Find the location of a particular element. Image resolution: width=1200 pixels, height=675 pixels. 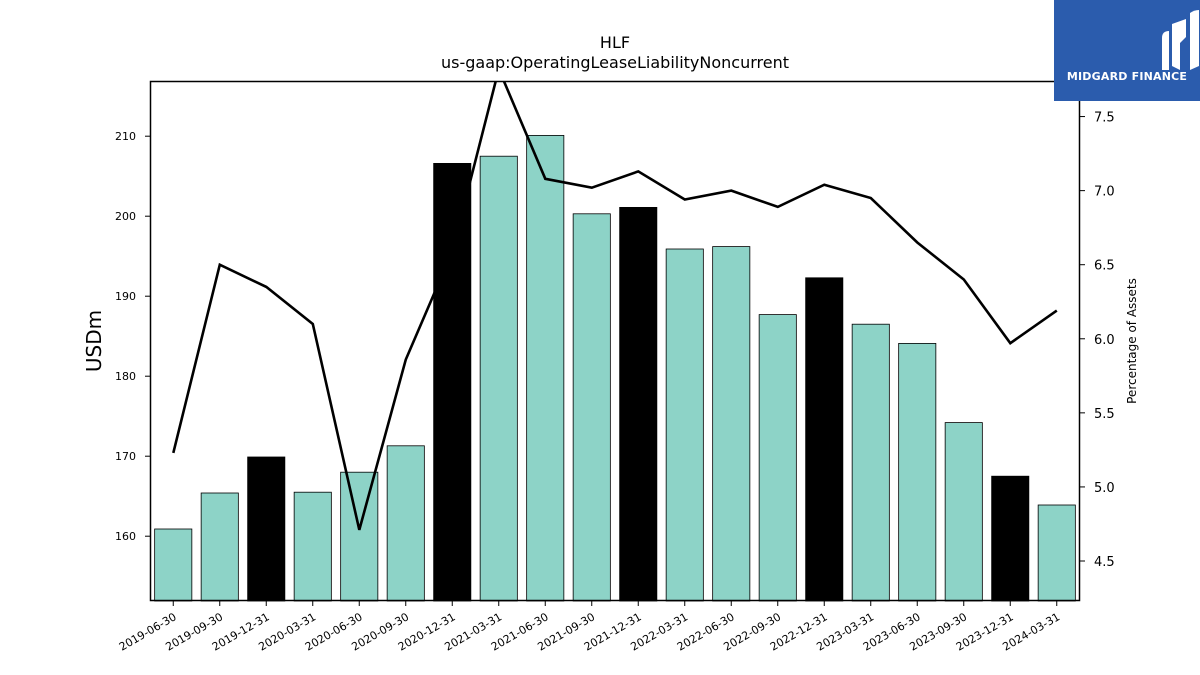

y-axis-right: 4.5 5.0 5.5 6.0 6.5 7.0 7.5 is located at coordinates (1097, 340).